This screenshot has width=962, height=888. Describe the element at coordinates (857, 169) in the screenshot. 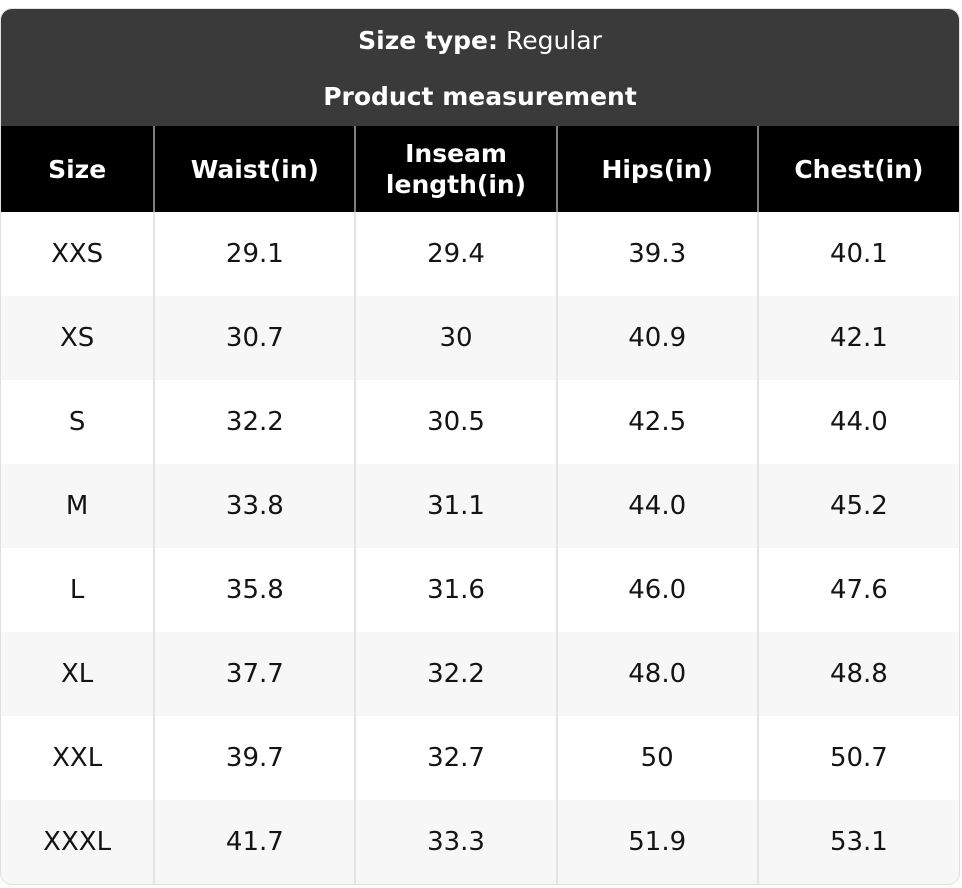

I see `column-header-chest: Chest(in)` at that location.